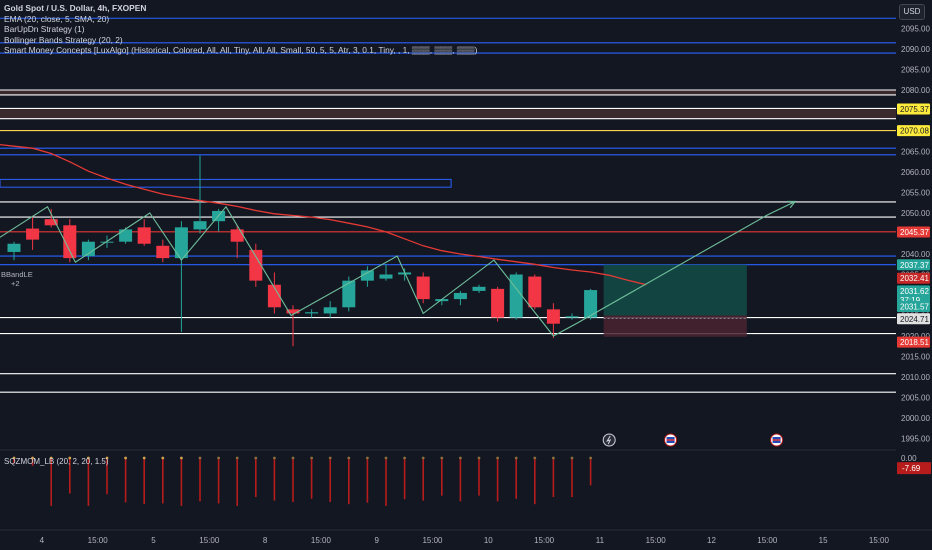 Image resolution: width=932 pixels, height=550 pixels. I want to click on price-tick-label: 2095.00, so click(915, 29).